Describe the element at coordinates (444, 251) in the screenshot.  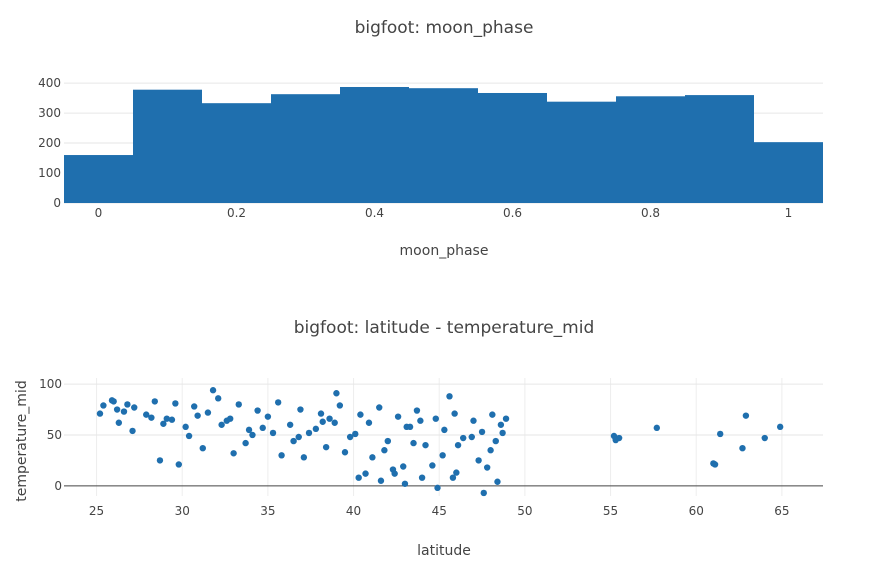
I see `histogram-x-axis-label: moon_phase` at that location.